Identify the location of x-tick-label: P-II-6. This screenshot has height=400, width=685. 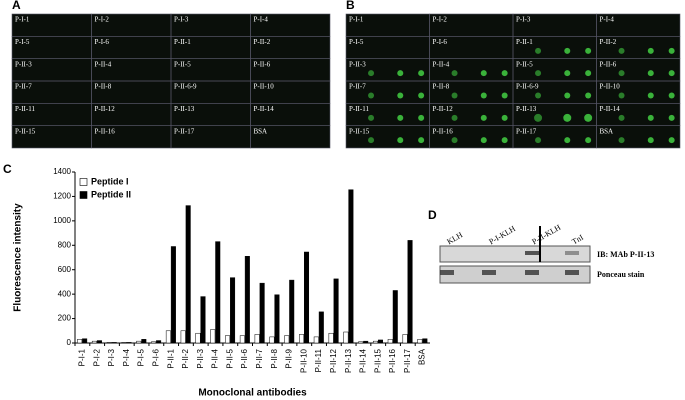
(244, 358).